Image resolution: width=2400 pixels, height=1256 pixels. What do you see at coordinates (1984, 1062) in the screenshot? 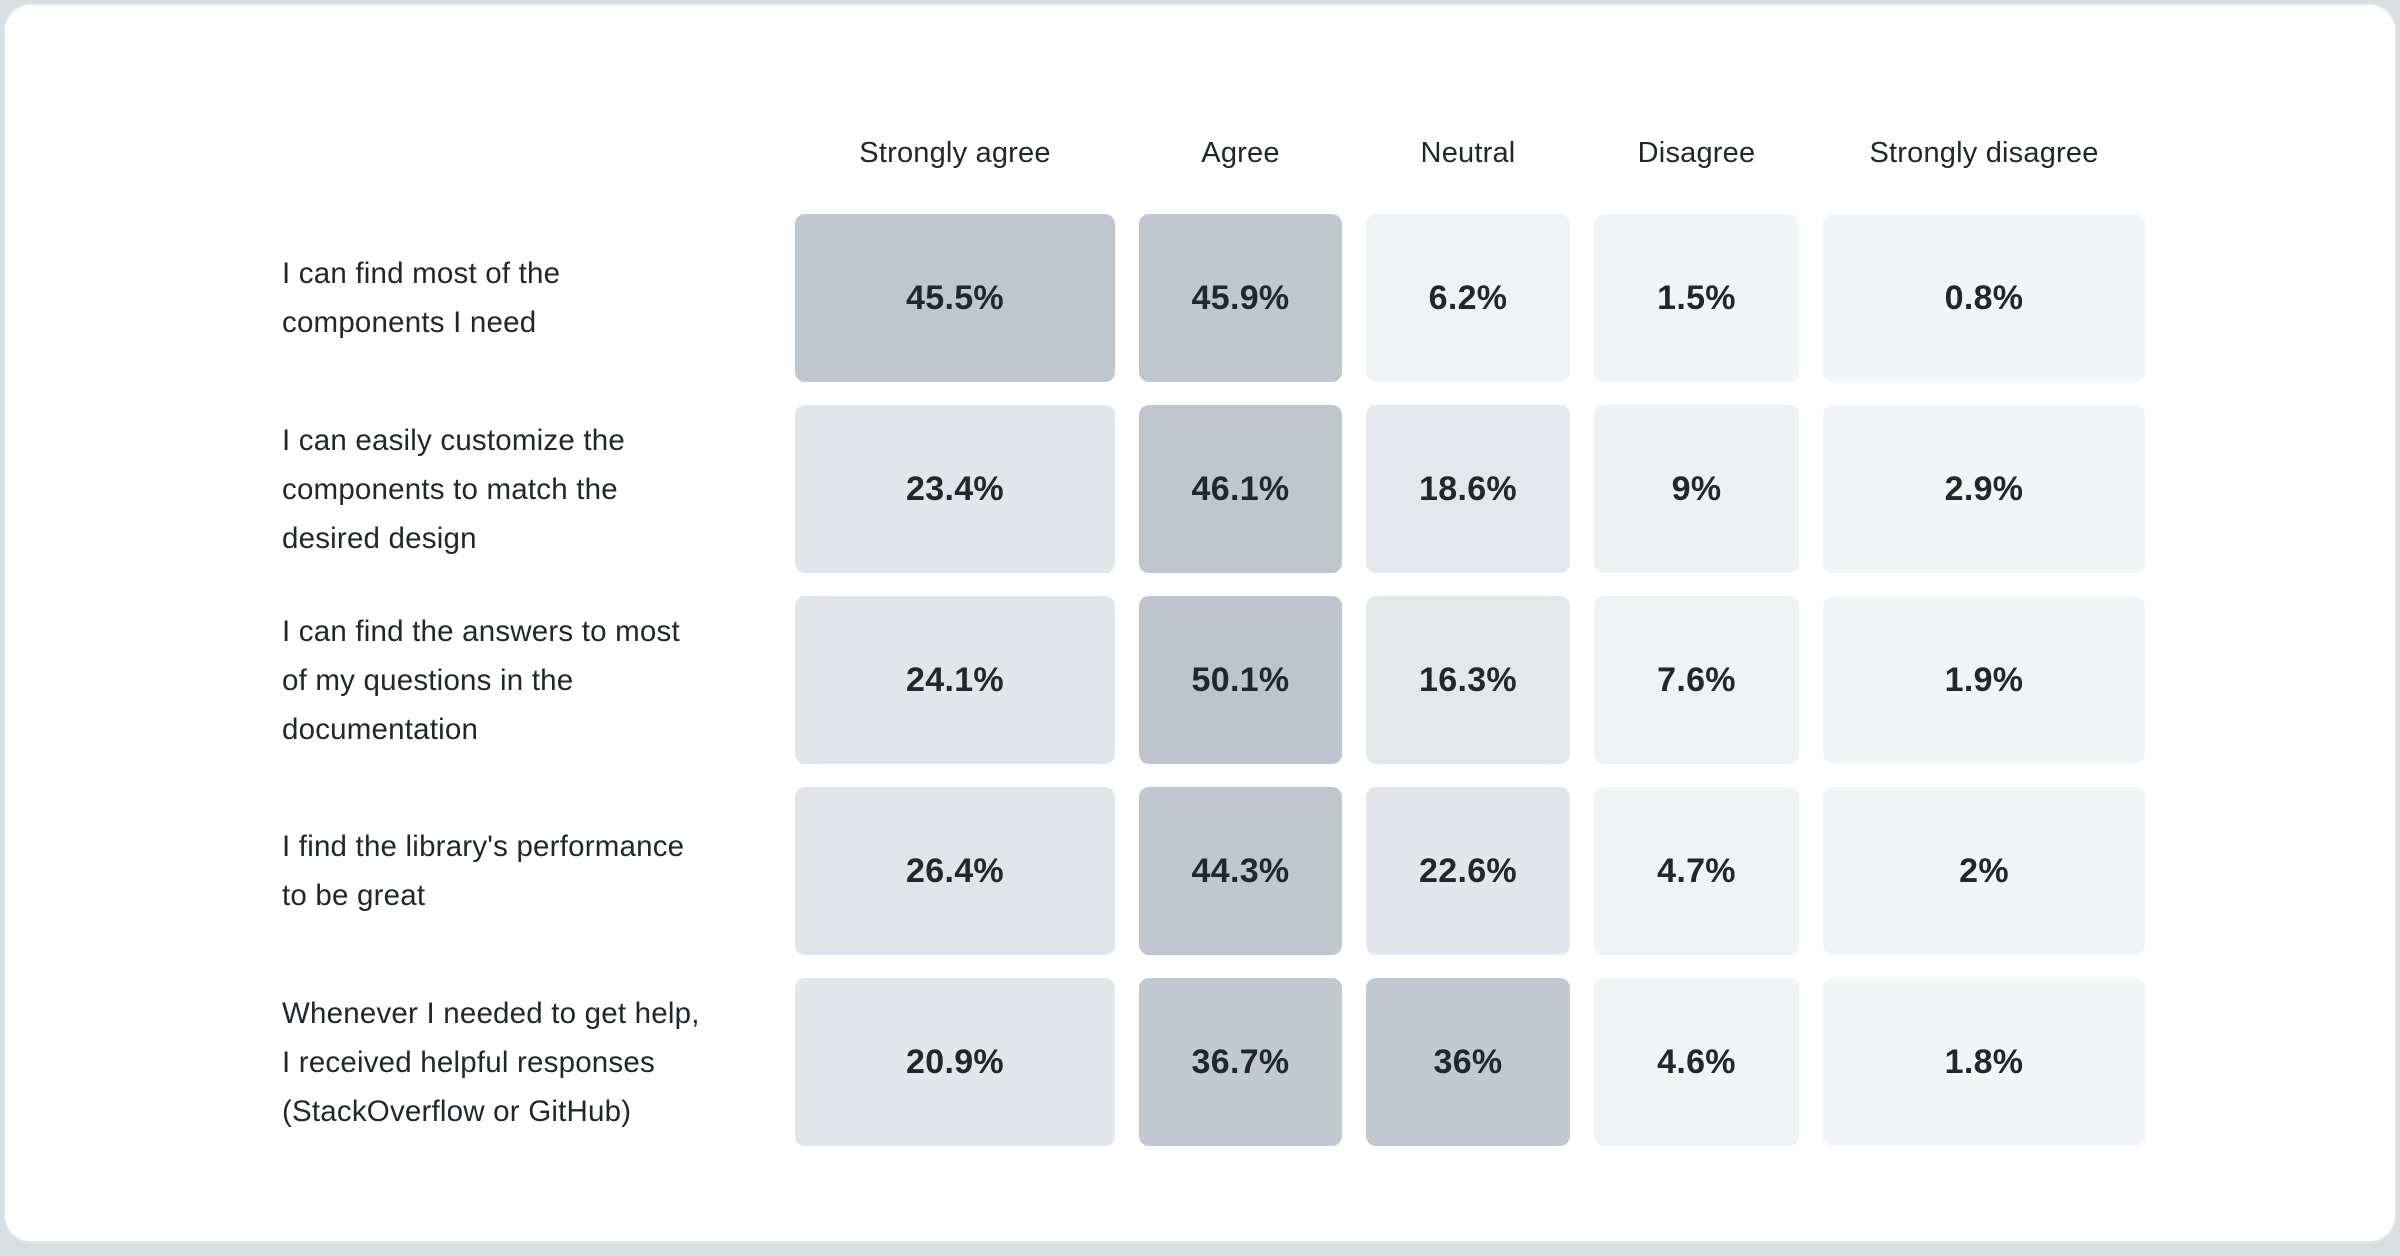
I see `heatmap-cell: 1.8%` at bounding box center [1984, 1062].